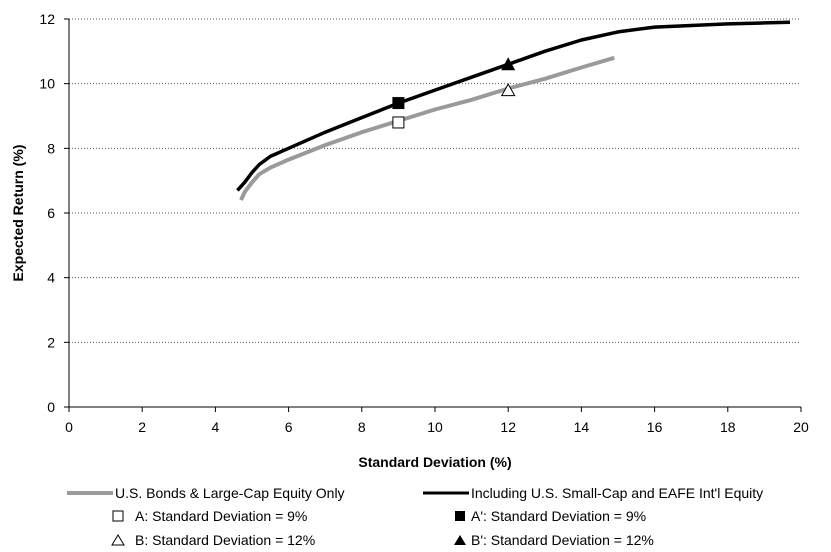 The height and width of the screenshot is (552, 831). I want to click on y-tick-labels: 0 2 4 6 8 10 12, so click(54, 213).